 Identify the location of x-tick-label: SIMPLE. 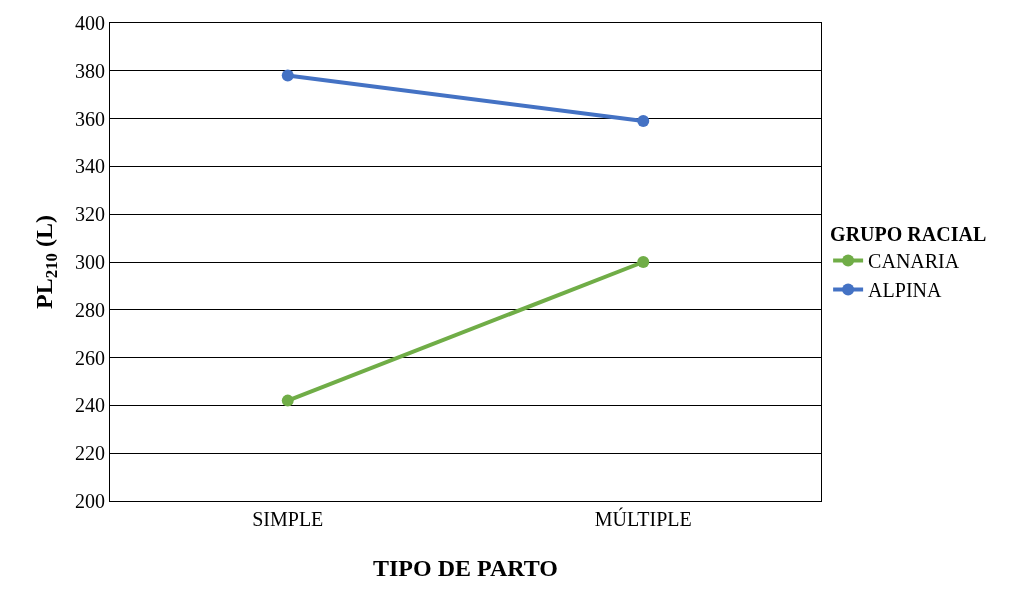
(288, 519).